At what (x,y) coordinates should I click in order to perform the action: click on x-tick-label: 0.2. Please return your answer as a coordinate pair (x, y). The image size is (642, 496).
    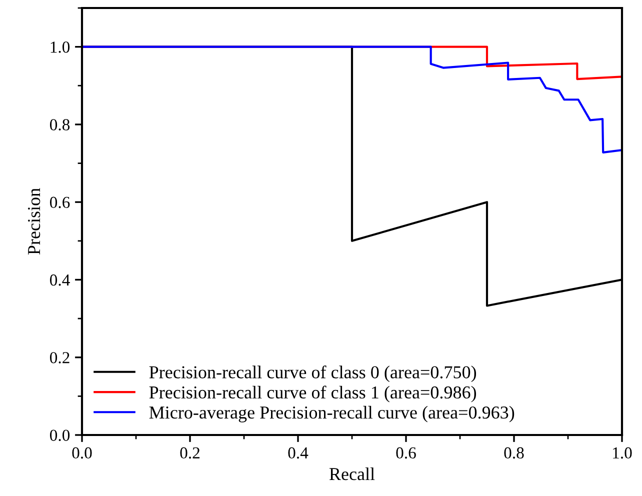
    Looking at the image, I should click on (190, 453).